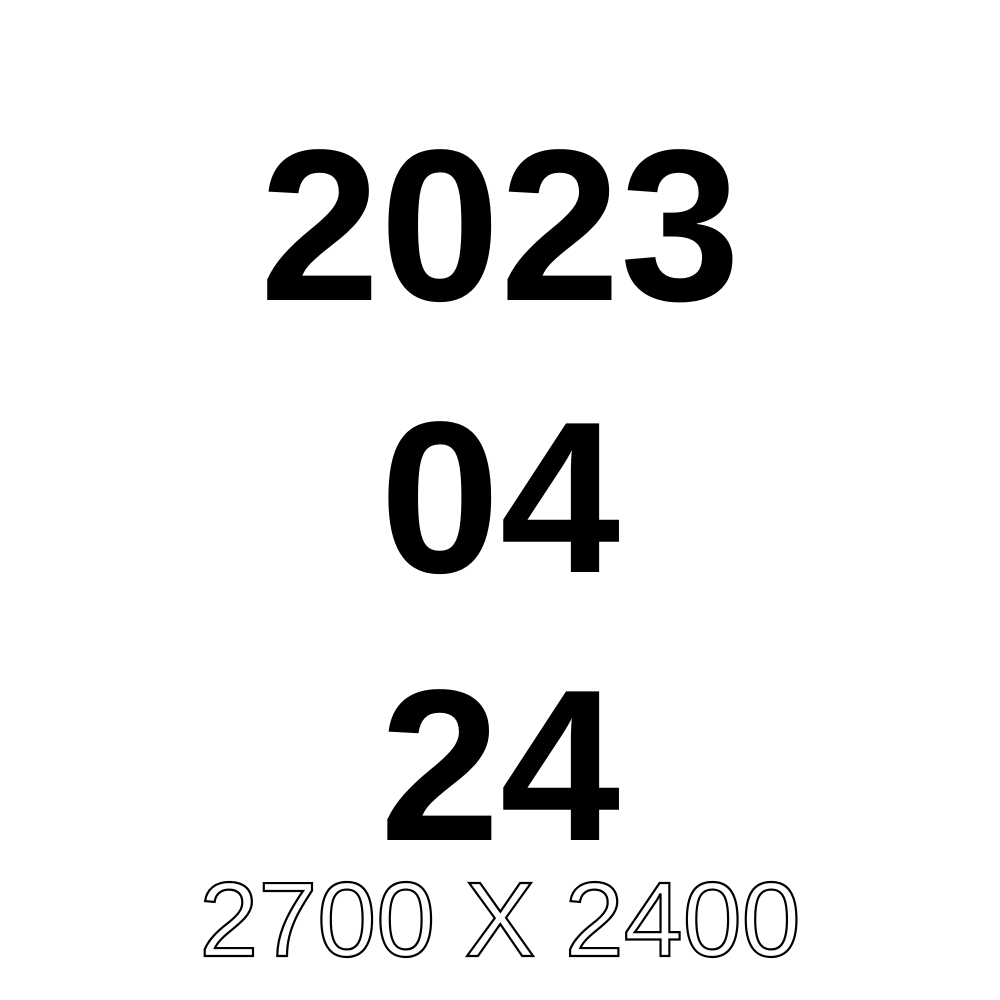 This screenshot has height=1000, width=1000. Describe the element at coordinates (500, 765) in the screenshot. I see `date-day: 24` at that location.